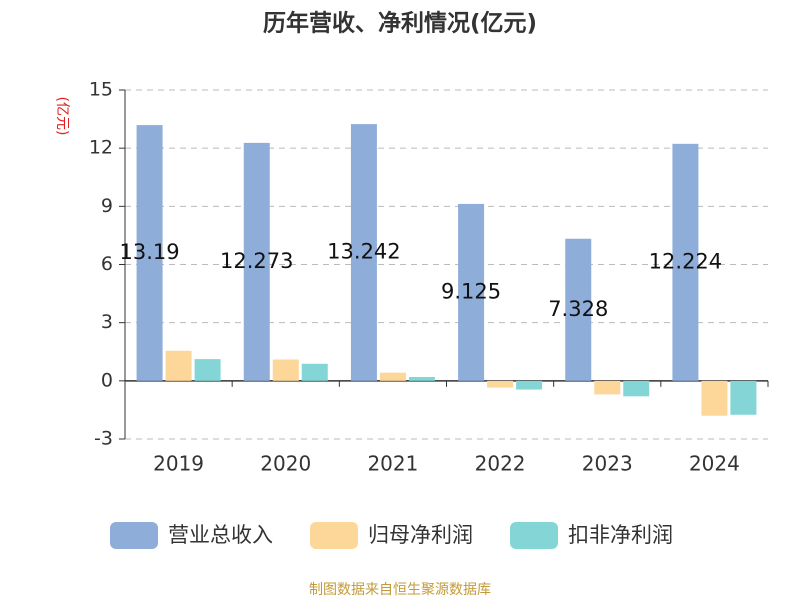 This screenshot has height=600, width=800. I want to click on data-label: 12.224, so click(685, 261).